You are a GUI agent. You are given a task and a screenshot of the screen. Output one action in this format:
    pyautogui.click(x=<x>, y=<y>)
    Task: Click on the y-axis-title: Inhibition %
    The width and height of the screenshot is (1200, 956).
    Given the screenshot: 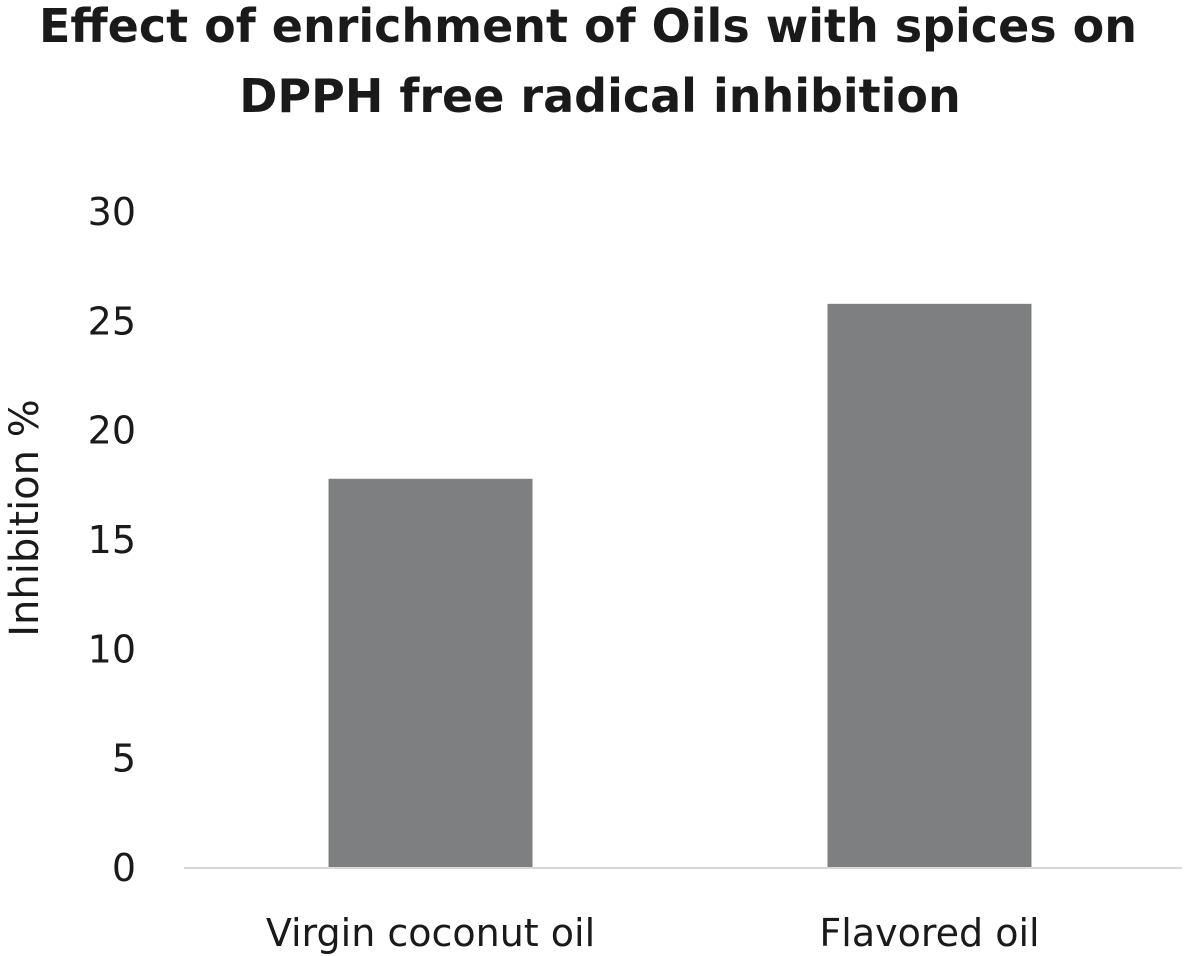 What is the action you would take?
    pyautogui.click(x=25, y=517)
    